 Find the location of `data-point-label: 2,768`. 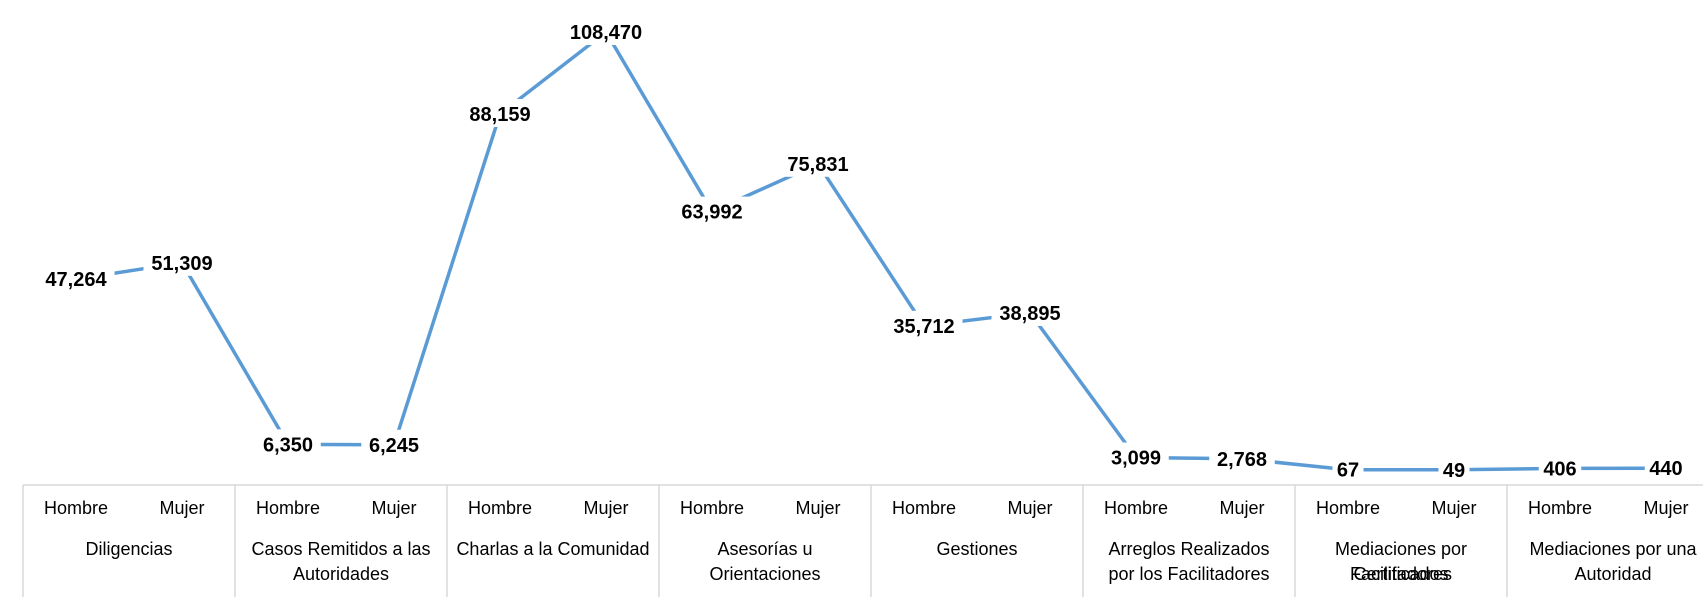

data-point-label: 2,768 is located at coordinates (1242, 457).